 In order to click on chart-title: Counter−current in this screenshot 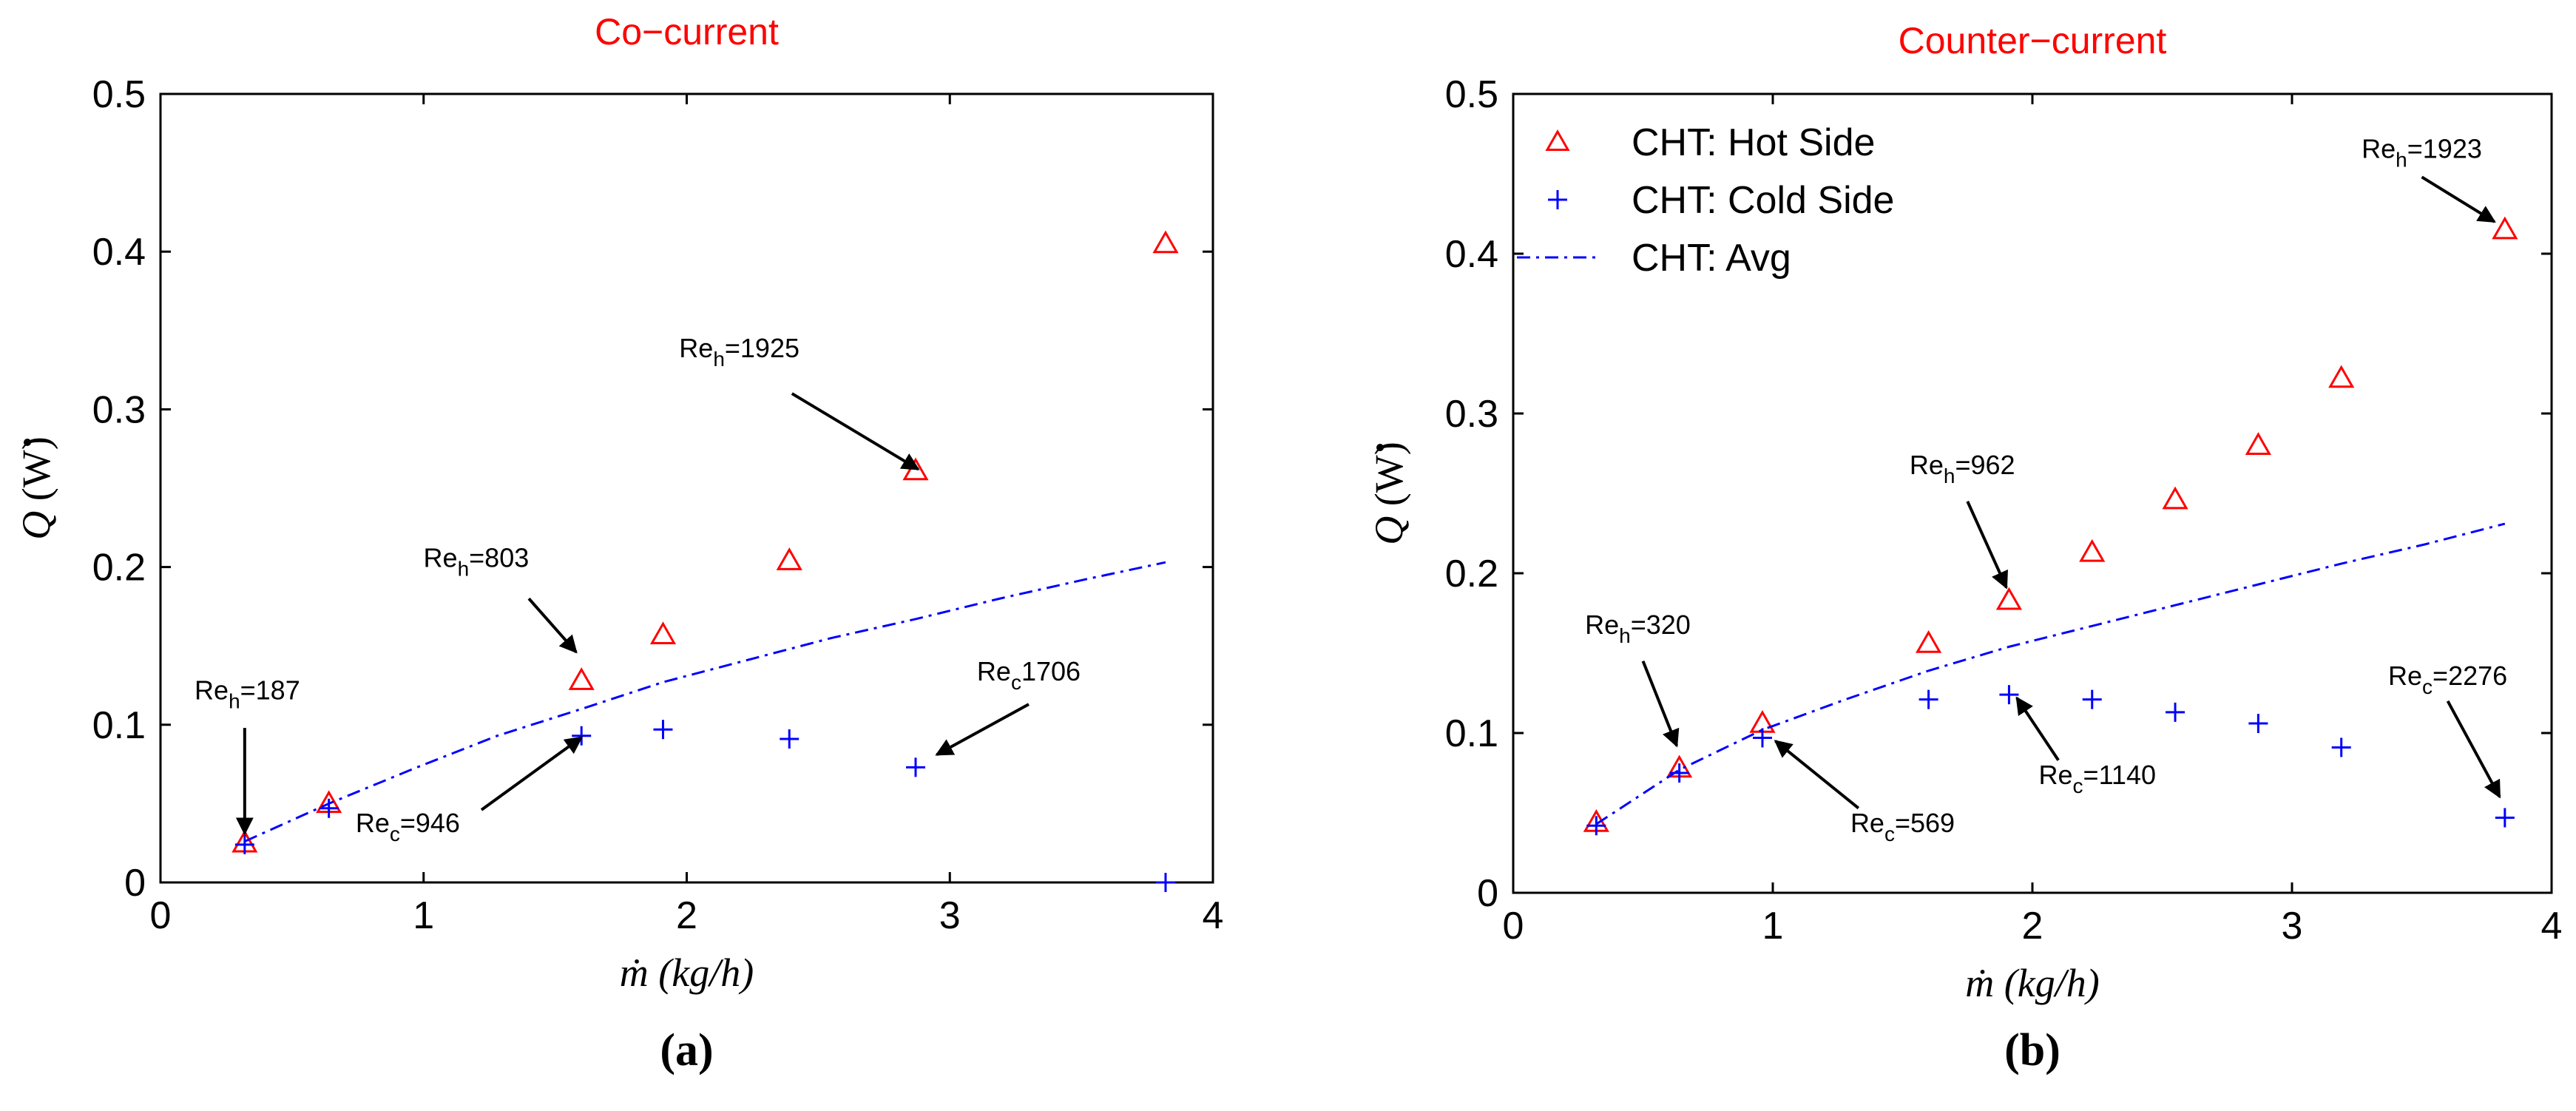, I will do `click(2033, 40)`.